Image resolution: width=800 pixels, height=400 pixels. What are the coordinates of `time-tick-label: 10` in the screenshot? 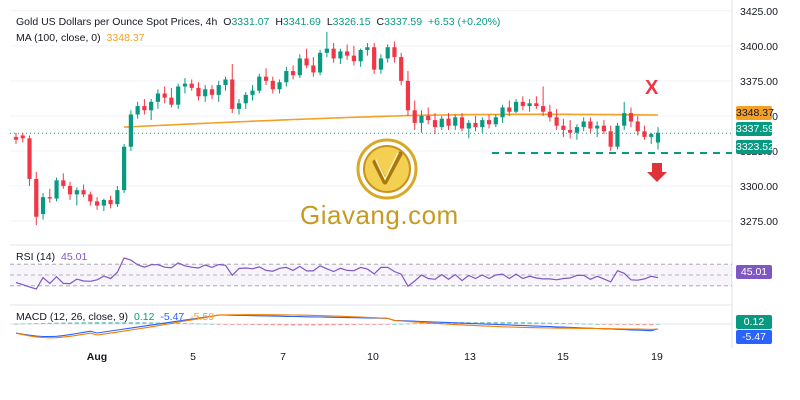 It's located at (373, 357).